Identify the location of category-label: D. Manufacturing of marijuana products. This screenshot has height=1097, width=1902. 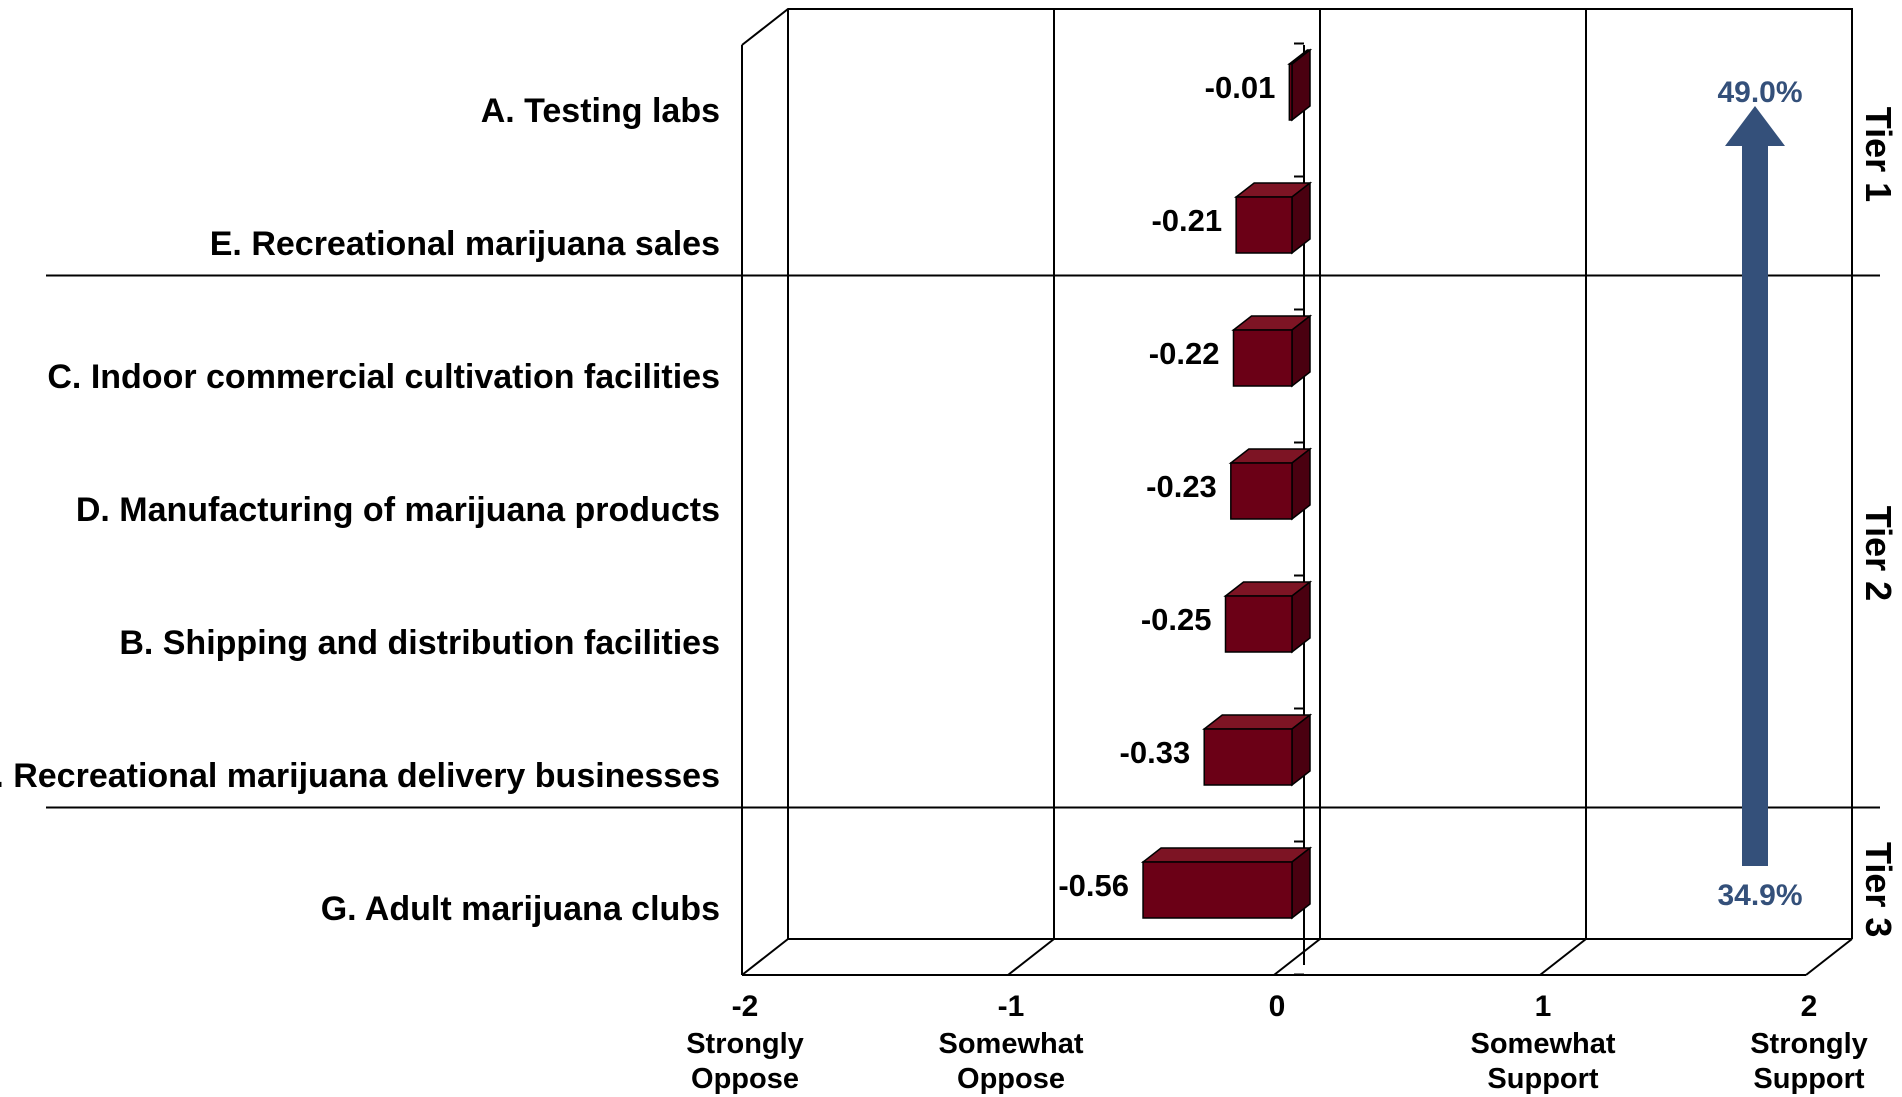
(398, 510).